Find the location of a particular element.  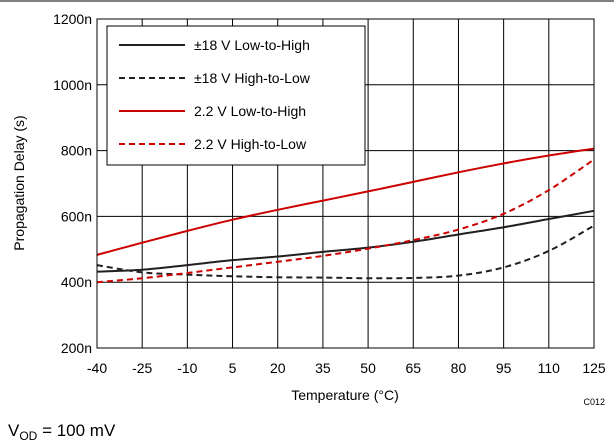

x-tick-label: 95 is located at coordinates (504, 368).